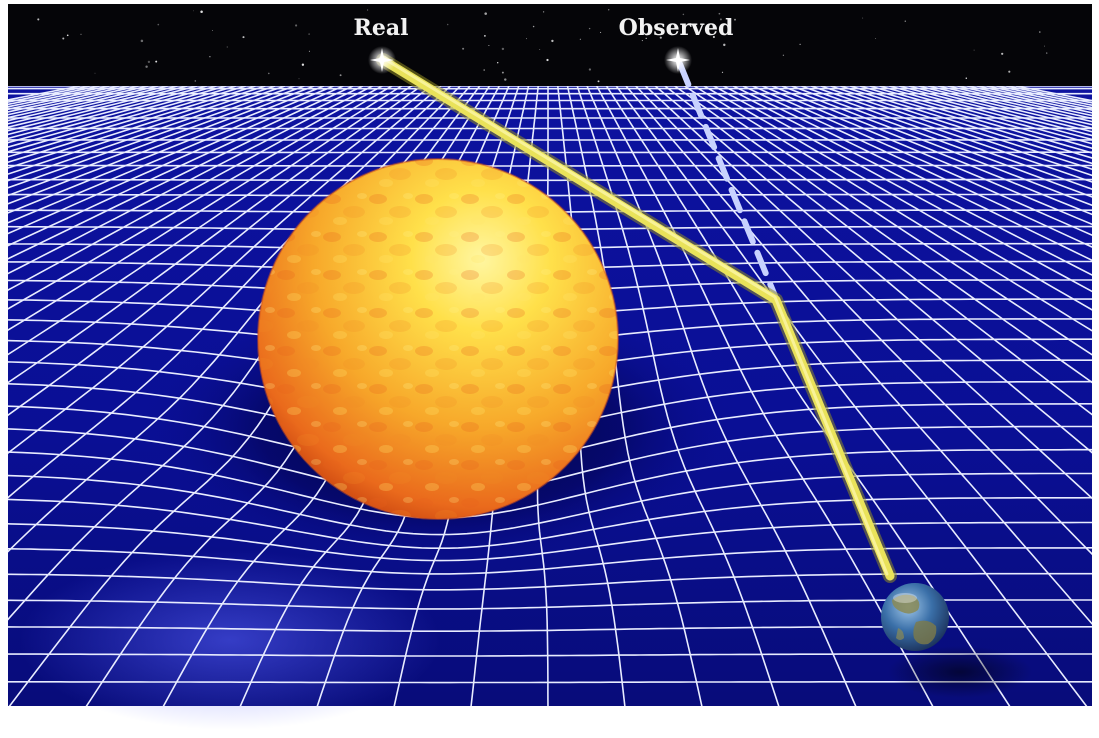 This screenshot has width=1099, height=738. What do you see at coordinates (542, 46) in the screenshot?
I see `starfield` at bounding box center [542, 46].